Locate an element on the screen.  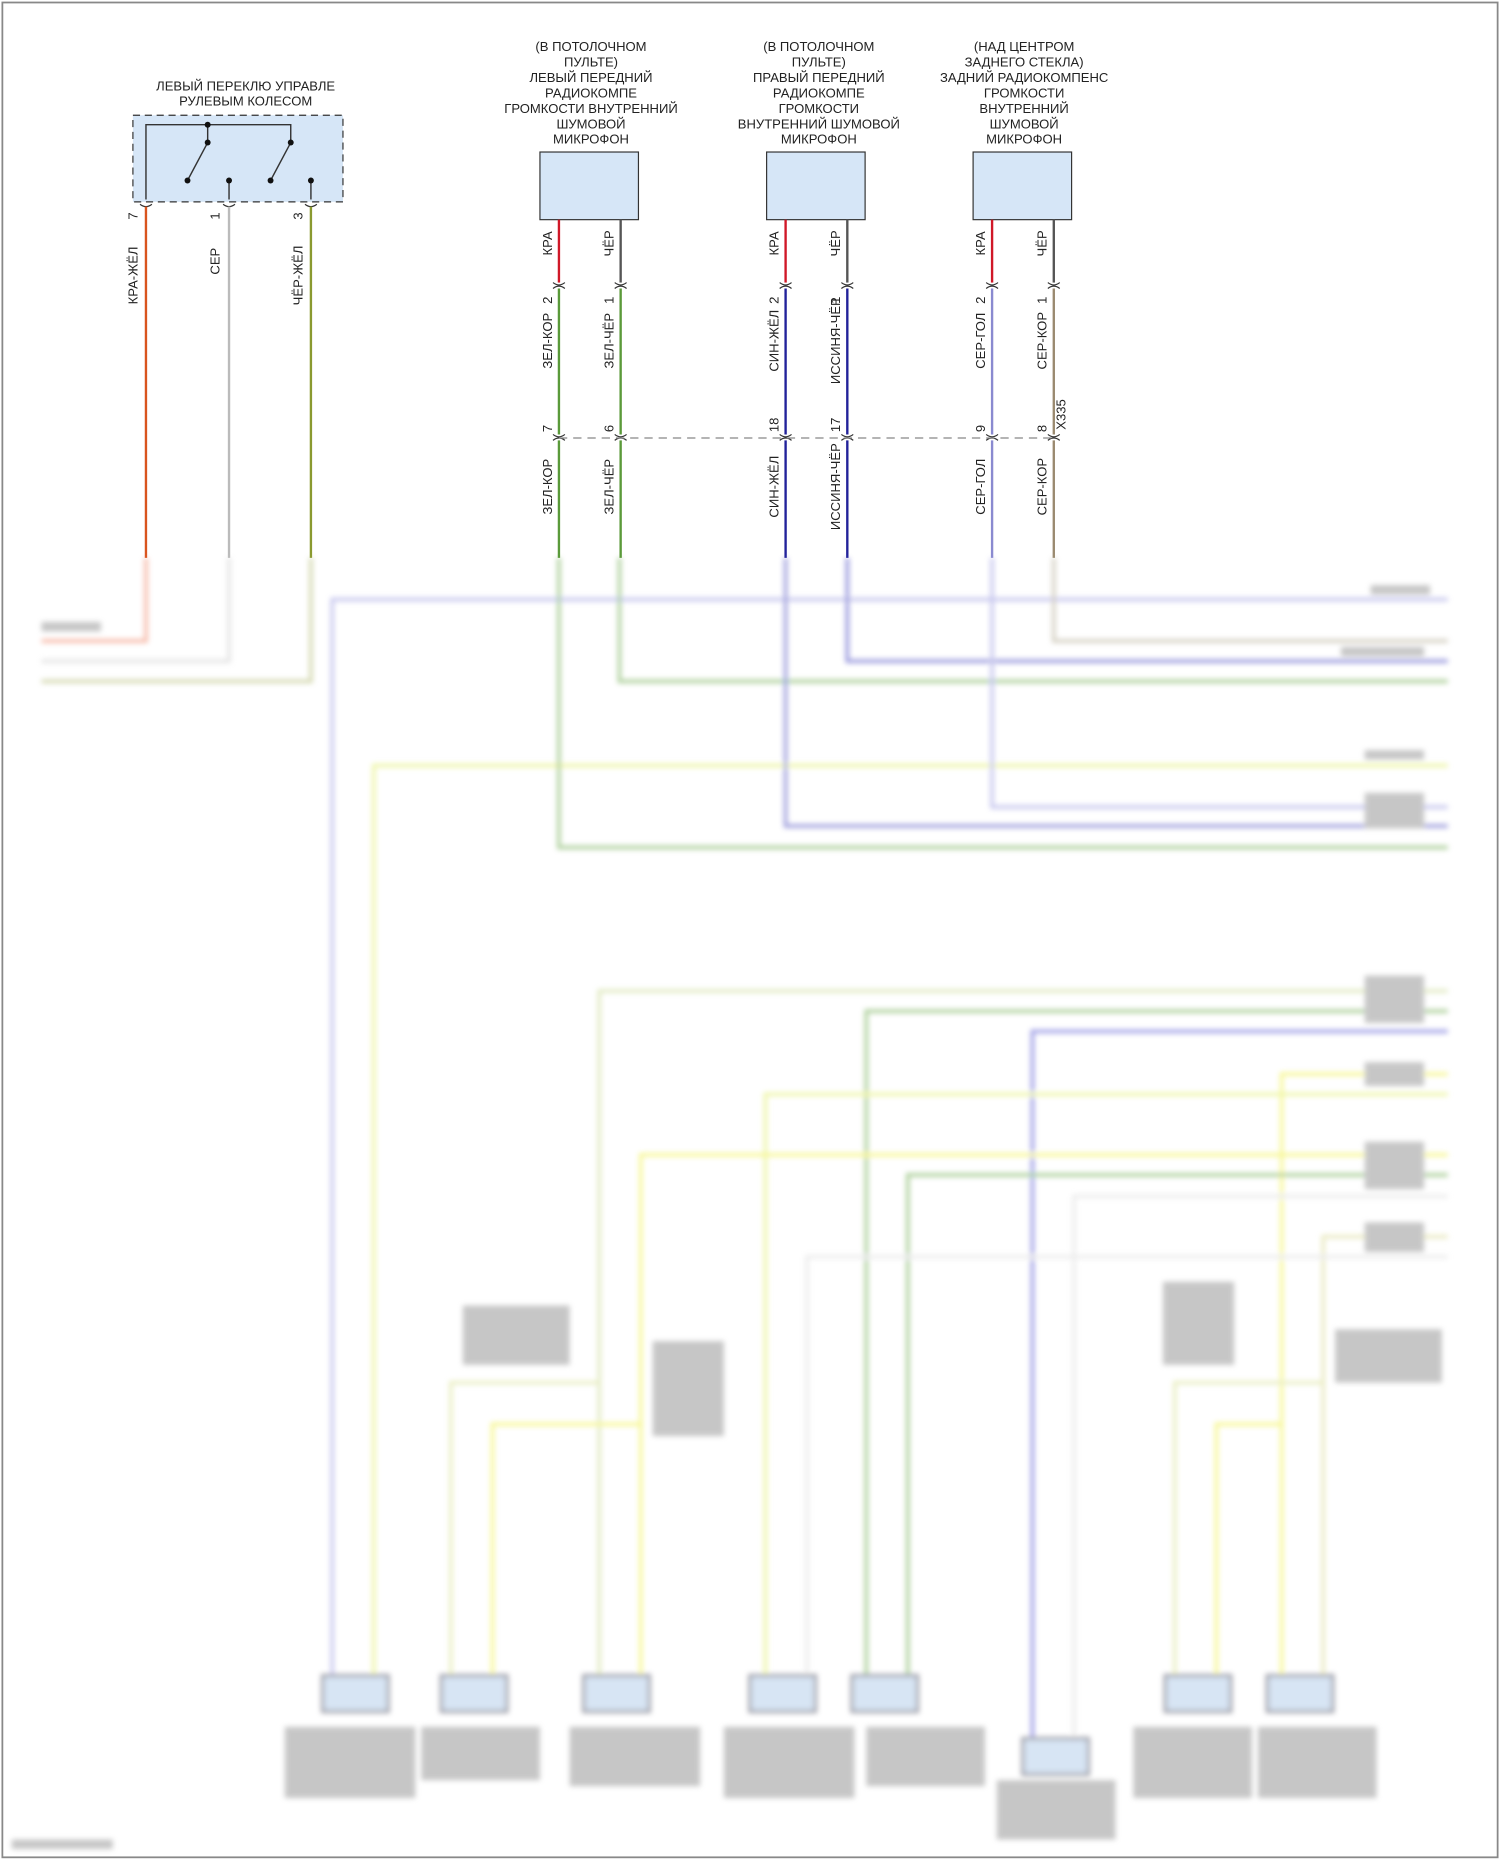
wire-label: ЧЁР-ЖЁЛ is located at coordinates (298, 276).